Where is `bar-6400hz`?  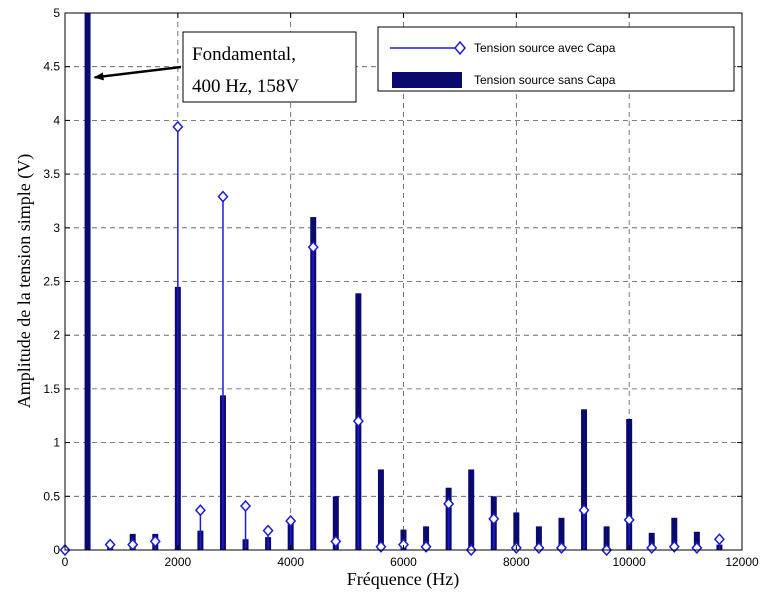 bar-6400hz is located at coordinates (426, 538).